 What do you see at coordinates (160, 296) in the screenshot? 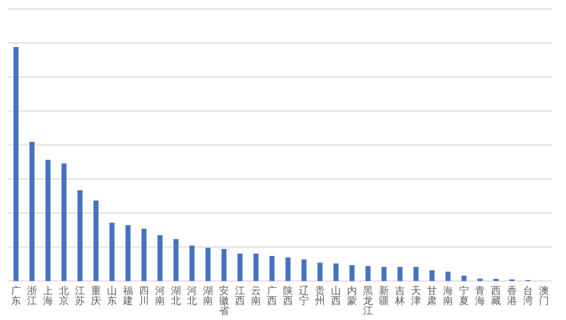
I see `x-tick-label: 河南` at bounding box center [160, 296].